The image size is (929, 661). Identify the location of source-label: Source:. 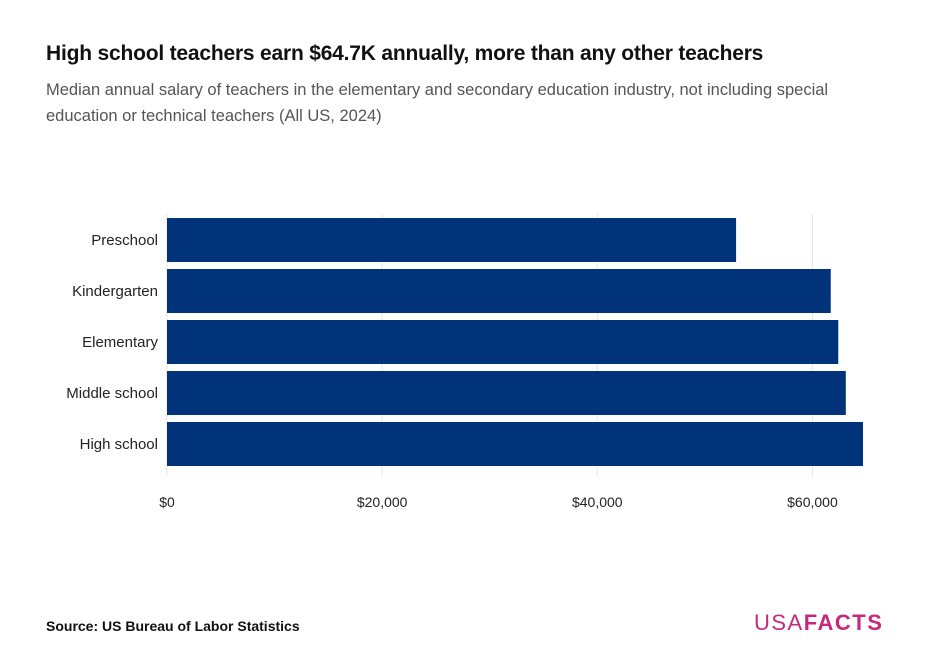
(72, 626).